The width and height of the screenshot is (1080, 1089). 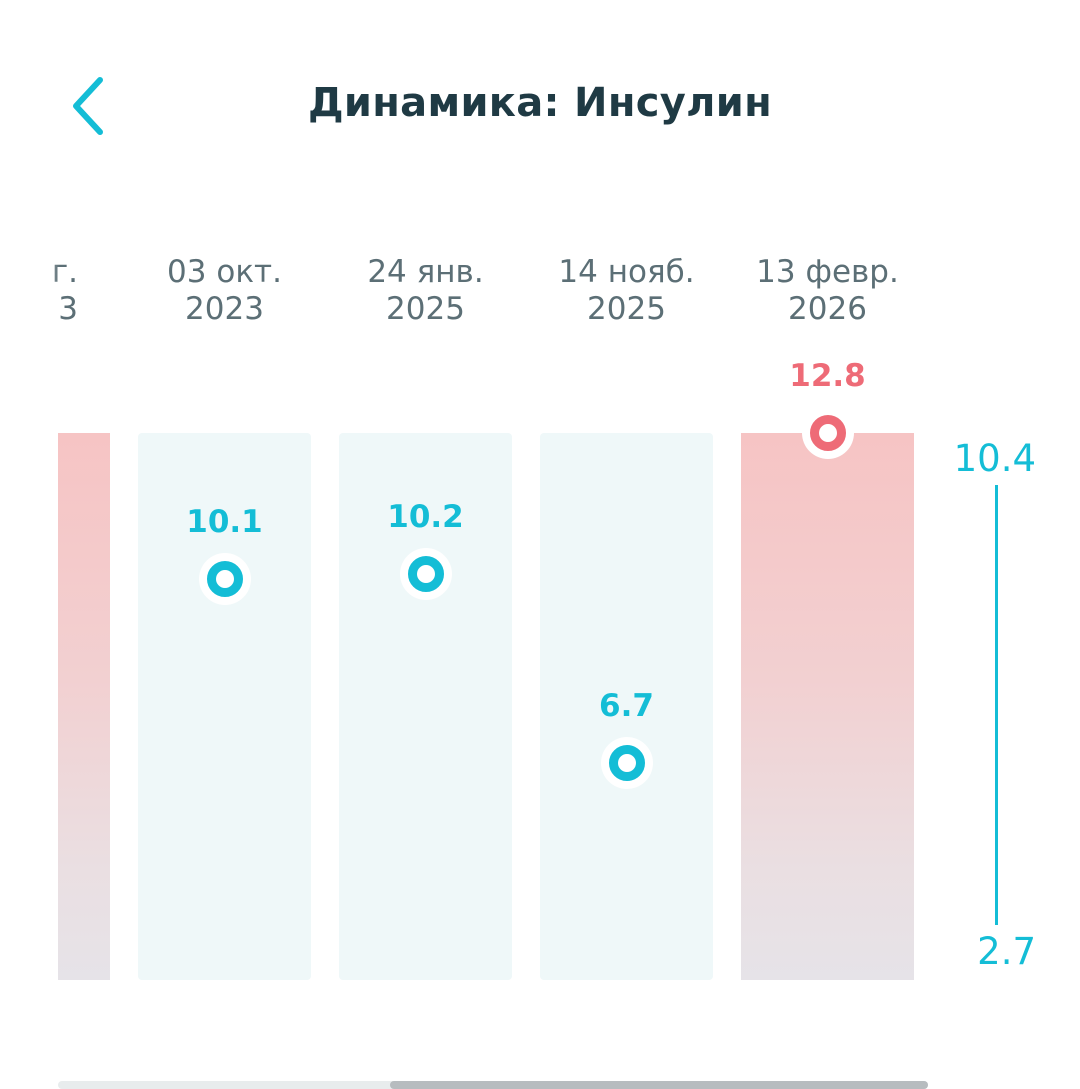 What do you see at coordinates (68, 309) in the screenshot?
I see `column-date-line2: 3` at bounding box center [68, 309].